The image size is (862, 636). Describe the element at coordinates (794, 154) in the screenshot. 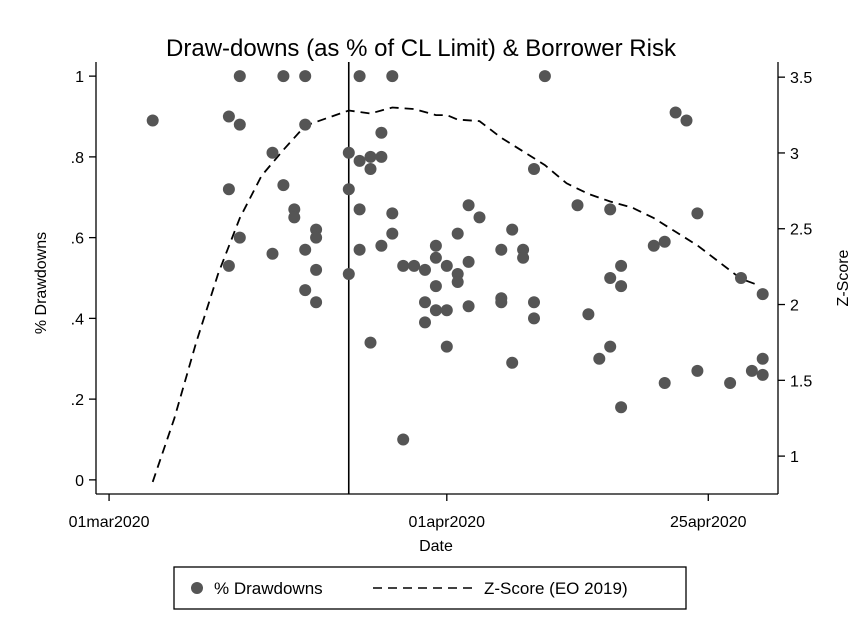

I see `y-right-tick-label: 3` at that location.